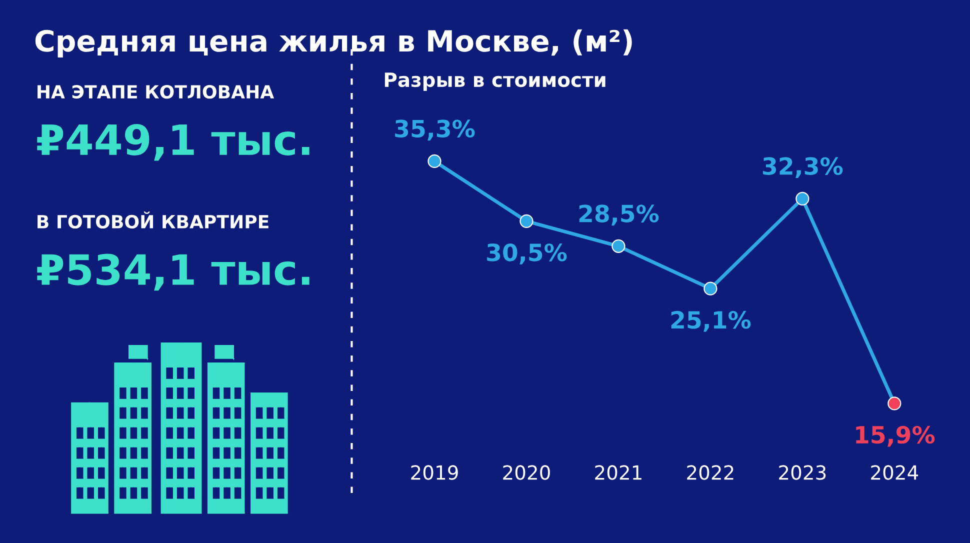 This screenshot has height=543, width=970. I want to click on data-label: 32,3%, so click(803, 167).